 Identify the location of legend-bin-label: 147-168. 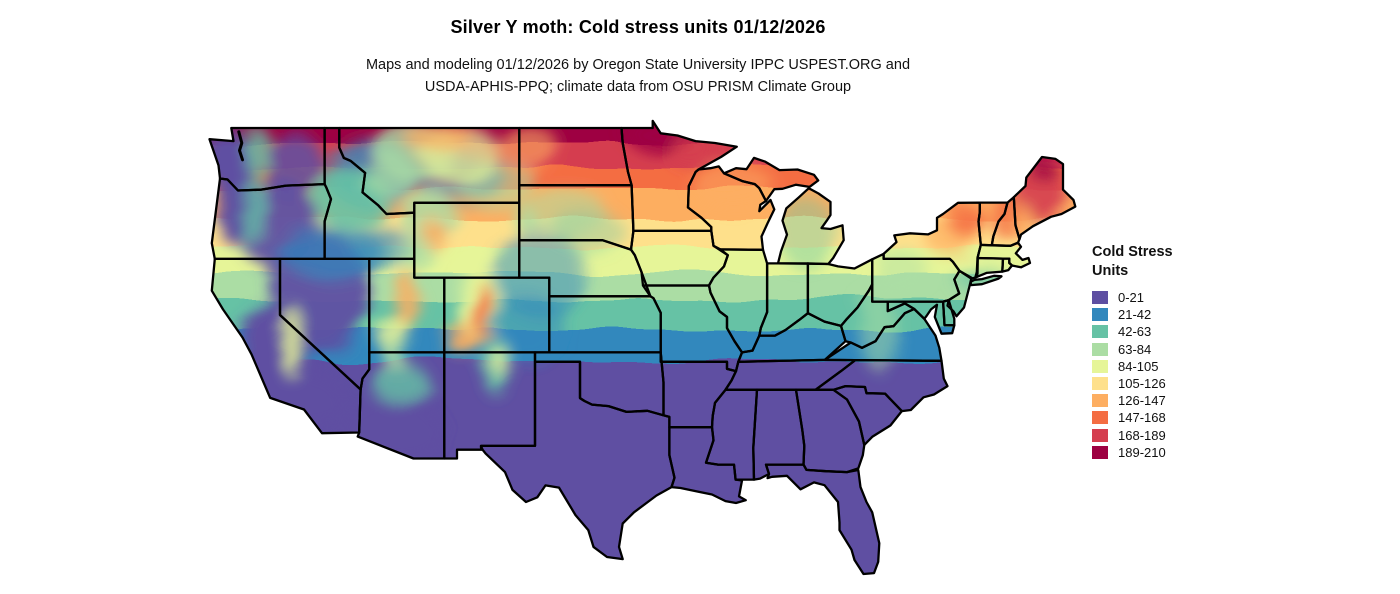
(1142, 418).